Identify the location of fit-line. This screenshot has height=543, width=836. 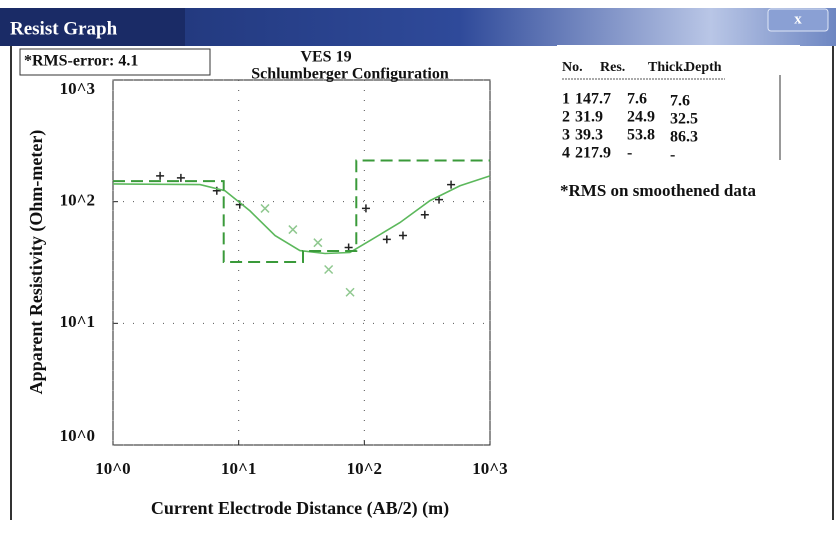
(301, 215).